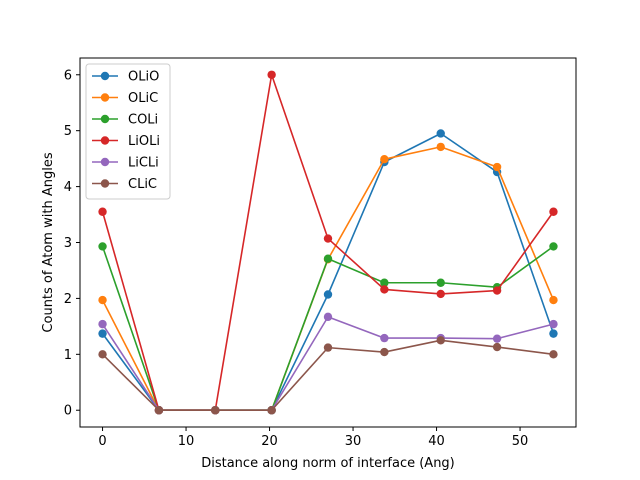 This screenshot has height=480, width=640. What do you see at coordinates (68, 187) in the screenshot?
I see `y-tick-label: 4` at bounding box center [68, 187].